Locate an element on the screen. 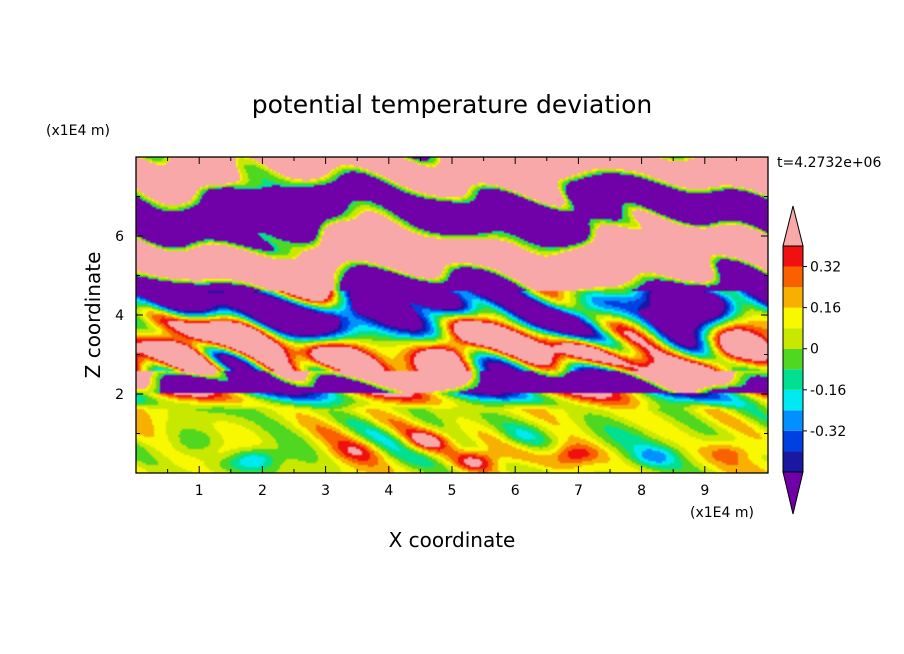 The height and width of the screenshot is (654, 904). x-tick-label: 3 is located at coordinates (325, 491).